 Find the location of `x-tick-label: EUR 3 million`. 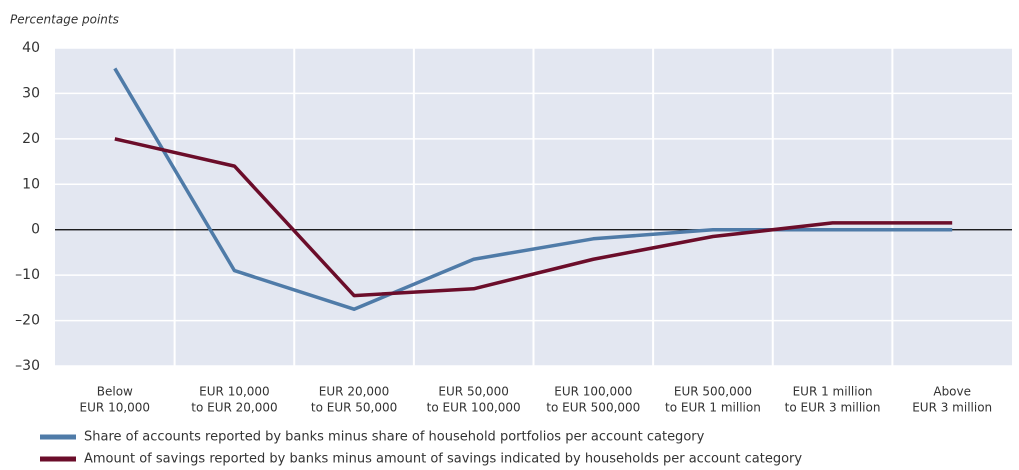

x-tick-label: EUR 3 million is located at coordinates (952, 408).